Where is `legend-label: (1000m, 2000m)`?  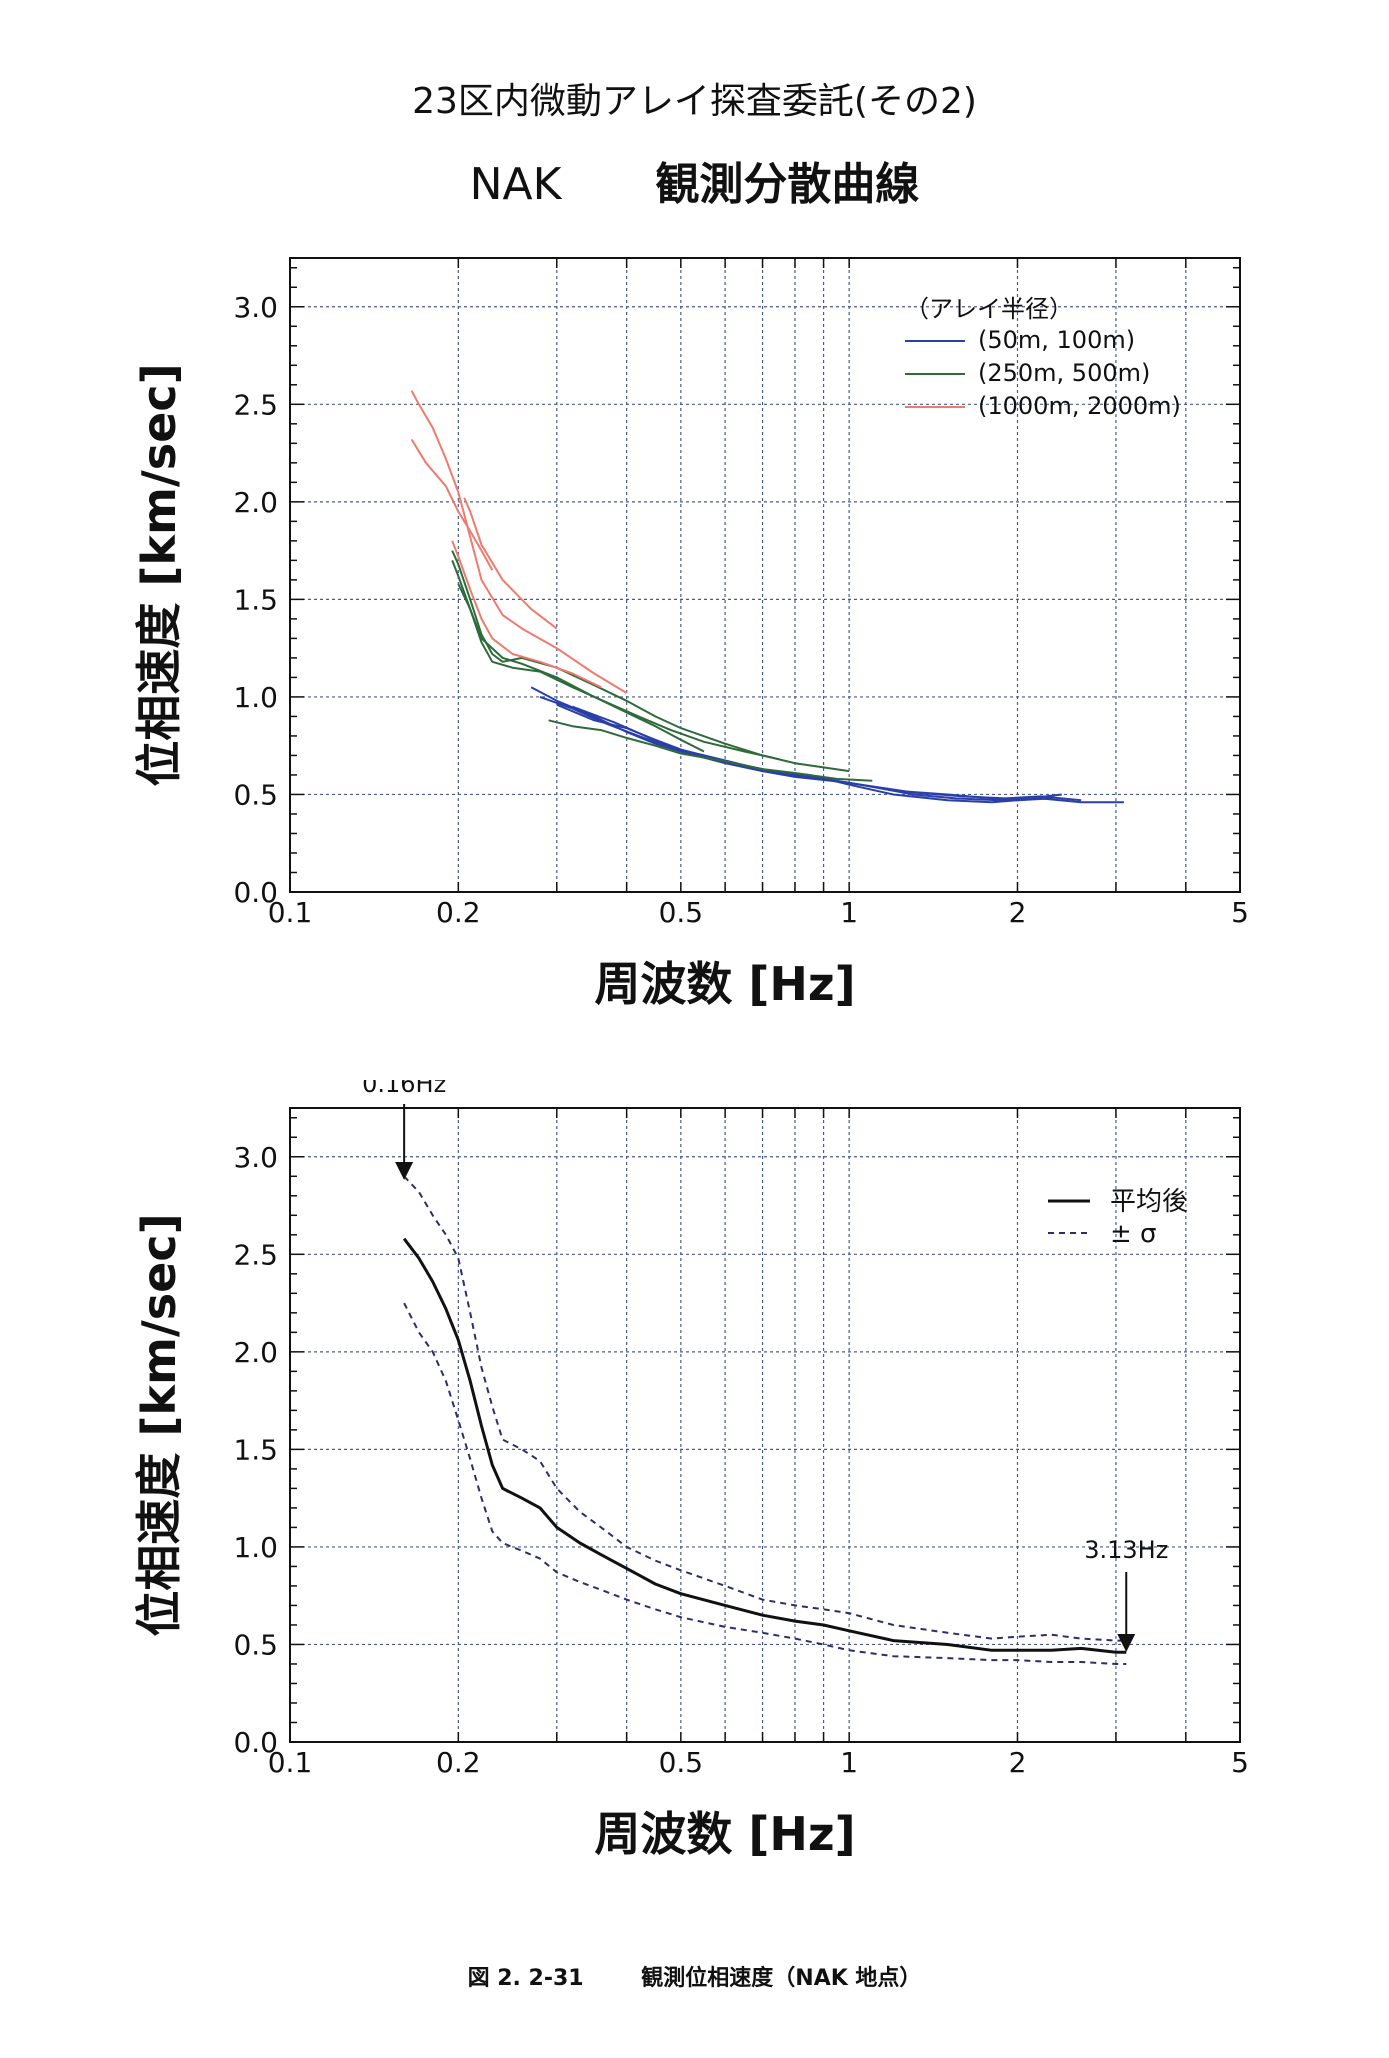
legend-label: (1000m, 2000m) is located at coordinates (1079, 406).